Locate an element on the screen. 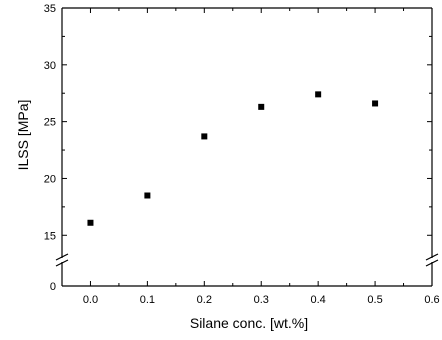 The image size is (442, 340). axis-break-left-lower is located at coordinates (62, 263).